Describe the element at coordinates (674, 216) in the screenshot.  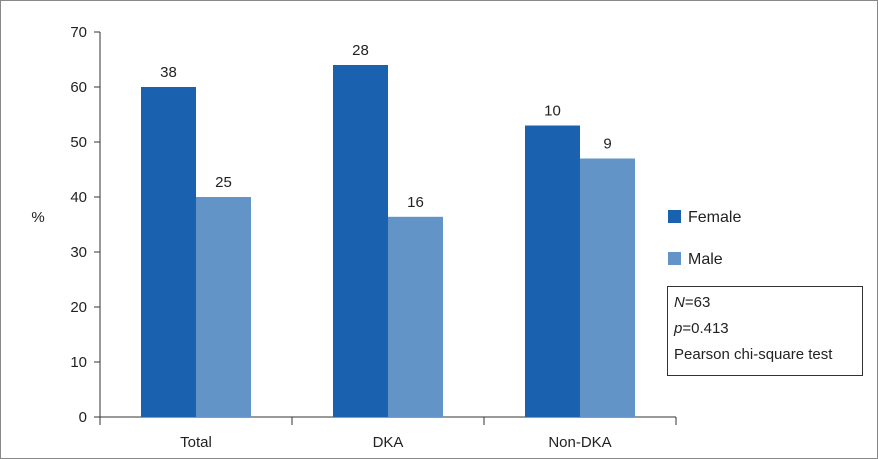
I see `legend-swatch-female` at that location.